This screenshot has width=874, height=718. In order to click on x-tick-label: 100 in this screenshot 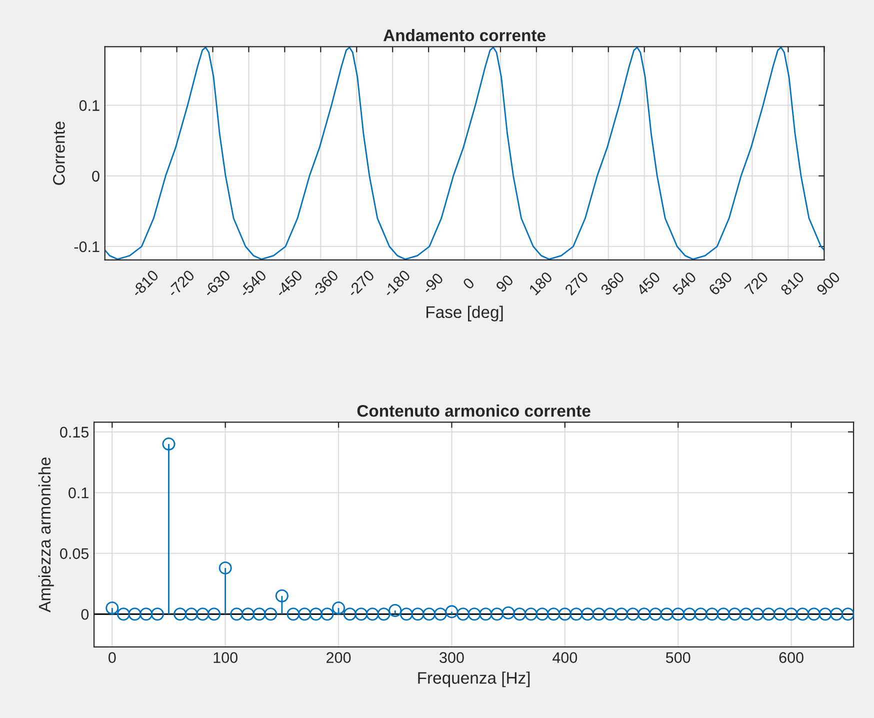, I will do `click(226, 657)`.